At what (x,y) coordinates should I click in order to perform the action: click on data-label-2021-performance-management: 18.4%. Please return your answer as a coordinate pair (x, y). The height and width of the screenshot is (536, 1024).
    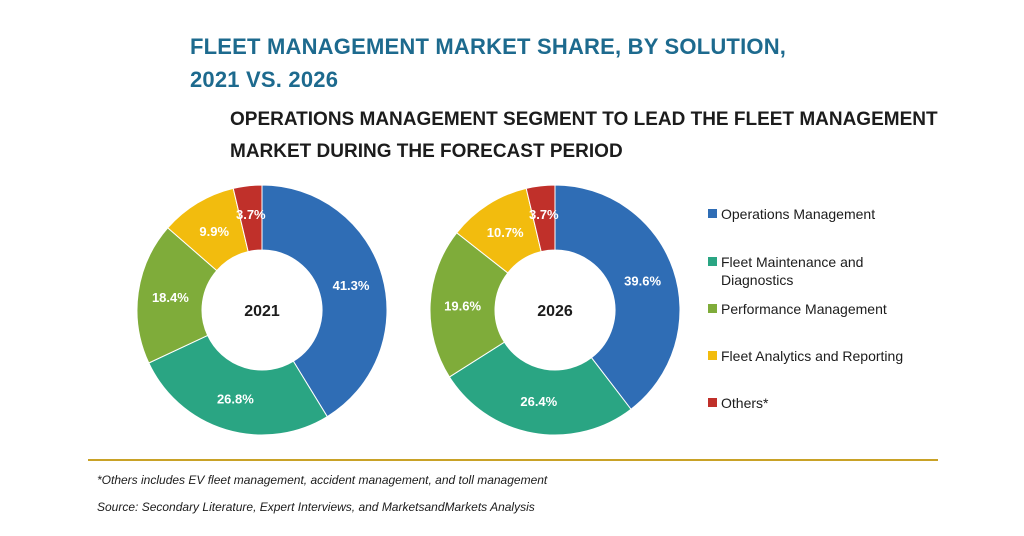
    Looking at the image, I should click on (170, 297).